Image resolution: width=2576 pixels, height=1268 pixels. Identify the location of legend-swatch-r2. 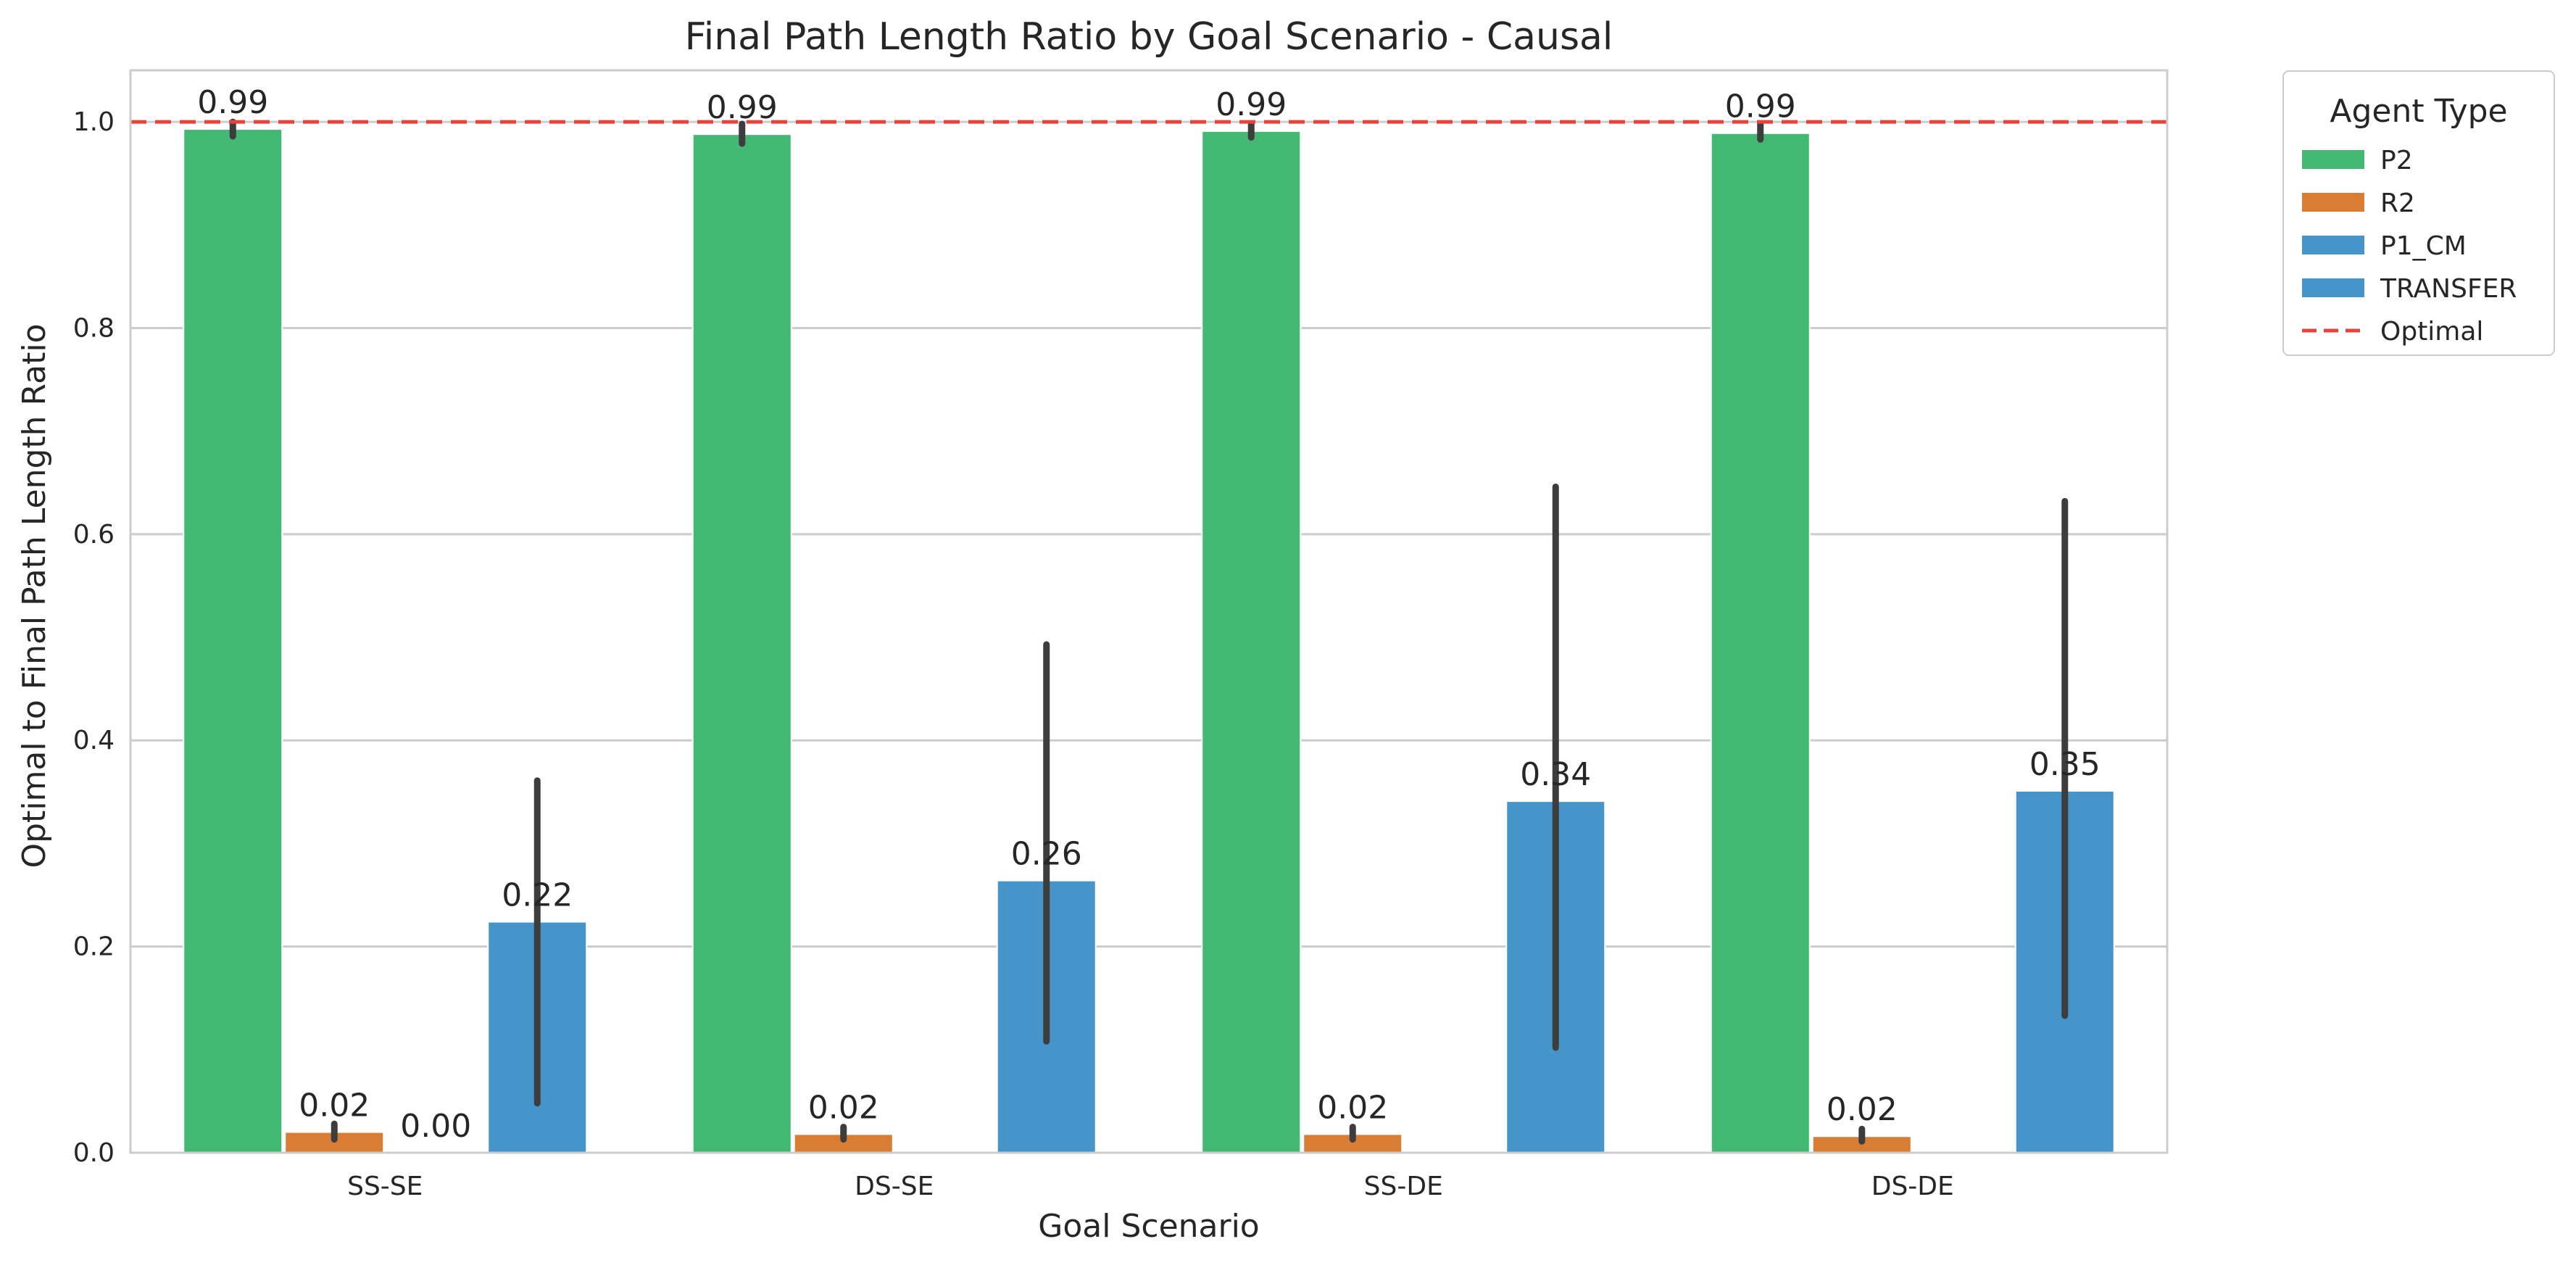
(2333, 202).